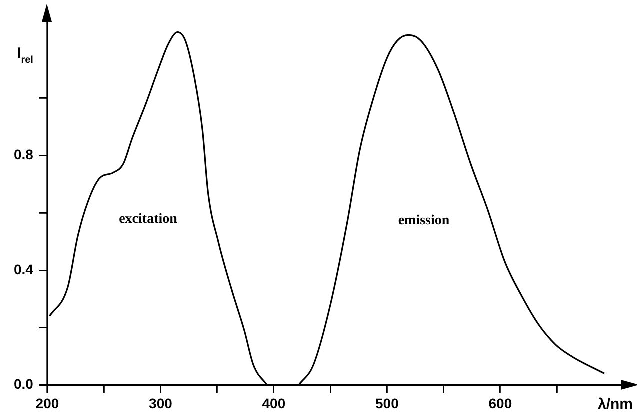 The image size is (637, 420). What do you see at coordinates (24, 154) in the screenshot?
I see `y-tick-label: 0.8` at bounding box center [24, 154].